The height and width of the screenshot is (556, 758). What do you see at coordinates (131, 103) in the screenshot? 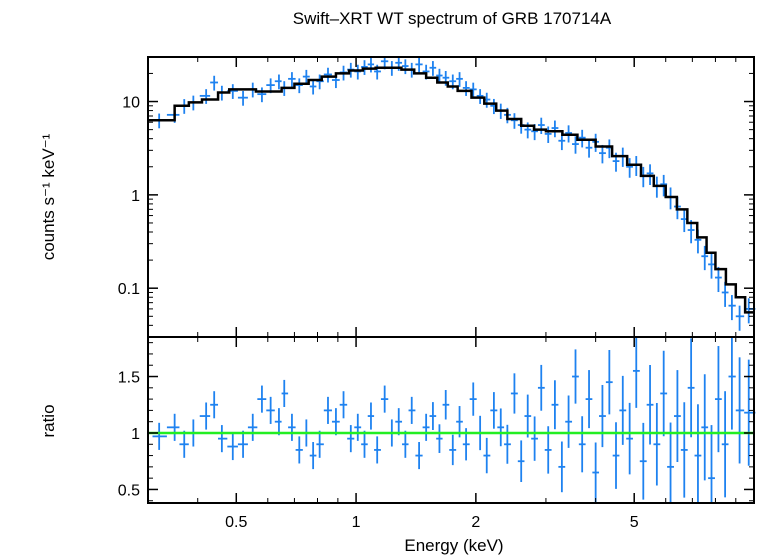
I see `spectrum-y-tick-label: 10` at bounding box center [131, 103].